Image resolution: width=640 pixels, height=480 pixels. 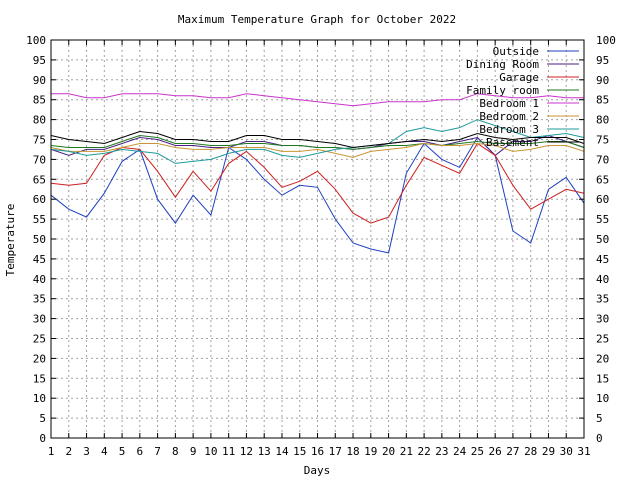 What do you see at coordinates (509, 116) in the screenshot?
I see `legend-label: Bedroom 2` at bounding box center [509, 116].